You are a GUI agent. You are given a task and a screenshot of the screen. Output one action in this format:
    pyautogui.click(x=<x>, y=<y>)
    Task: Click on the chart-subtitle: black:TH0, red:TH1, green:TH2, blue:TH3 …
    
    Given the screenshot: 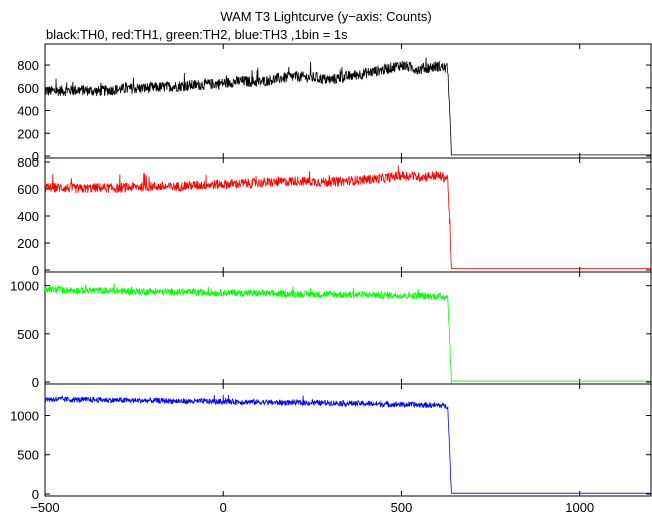 What is the action you would take?
    pyautogui.click(x=197, y=34)
    